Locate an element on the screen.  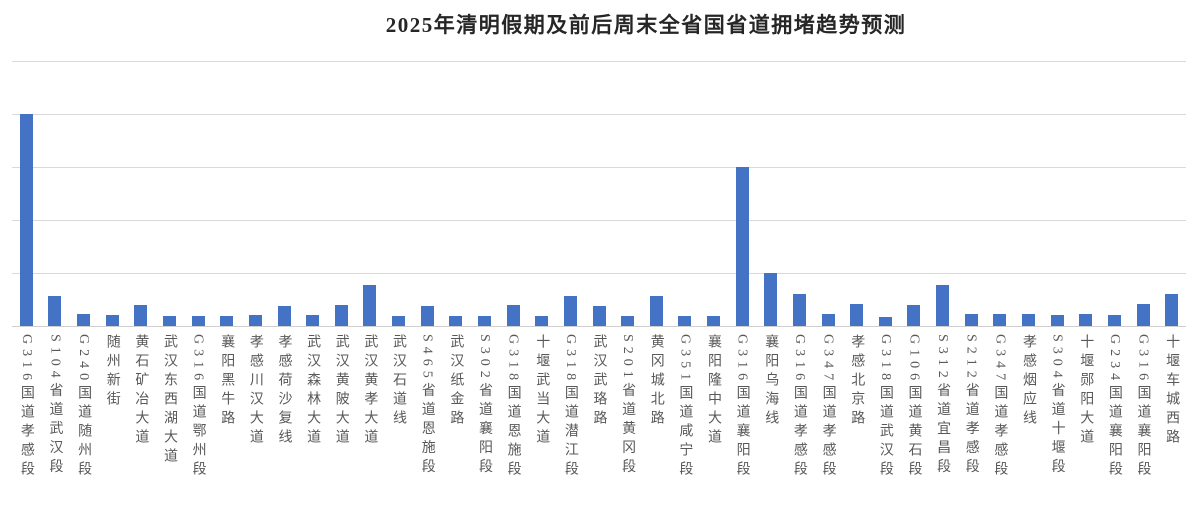
category-label: 武汉武珞路 is located at coordinates (599, 381).